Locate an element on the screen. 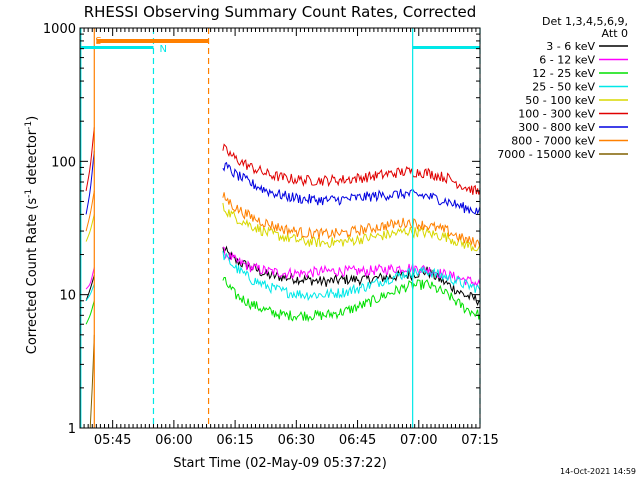 The image size is (640, 480). x-tick-label: 06:45 is located at coordinates (357, 440).